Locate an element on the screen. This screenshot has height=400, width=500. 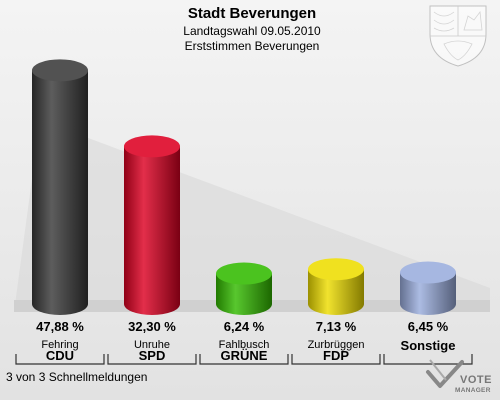
status-text: 3 von 3 Schnellmeldungen is located at coordinates (76, 377).